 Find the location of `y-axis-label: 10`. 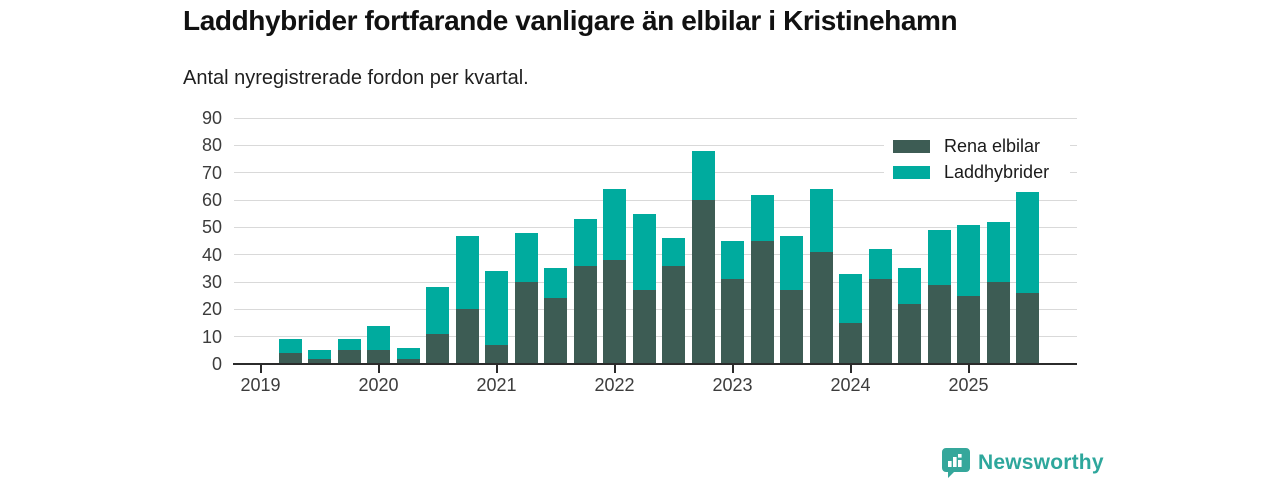

y-axis-label: 10 is located at coordinates (211, 336).